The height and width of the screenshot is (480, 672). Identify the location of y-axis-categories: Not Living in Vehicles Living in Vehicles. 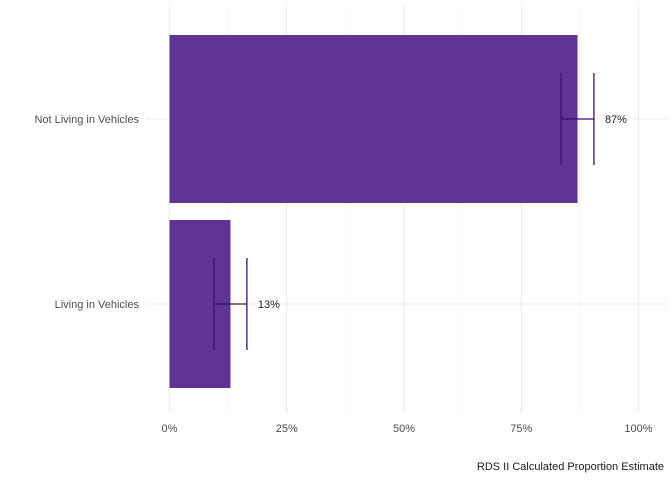
(86, 212).